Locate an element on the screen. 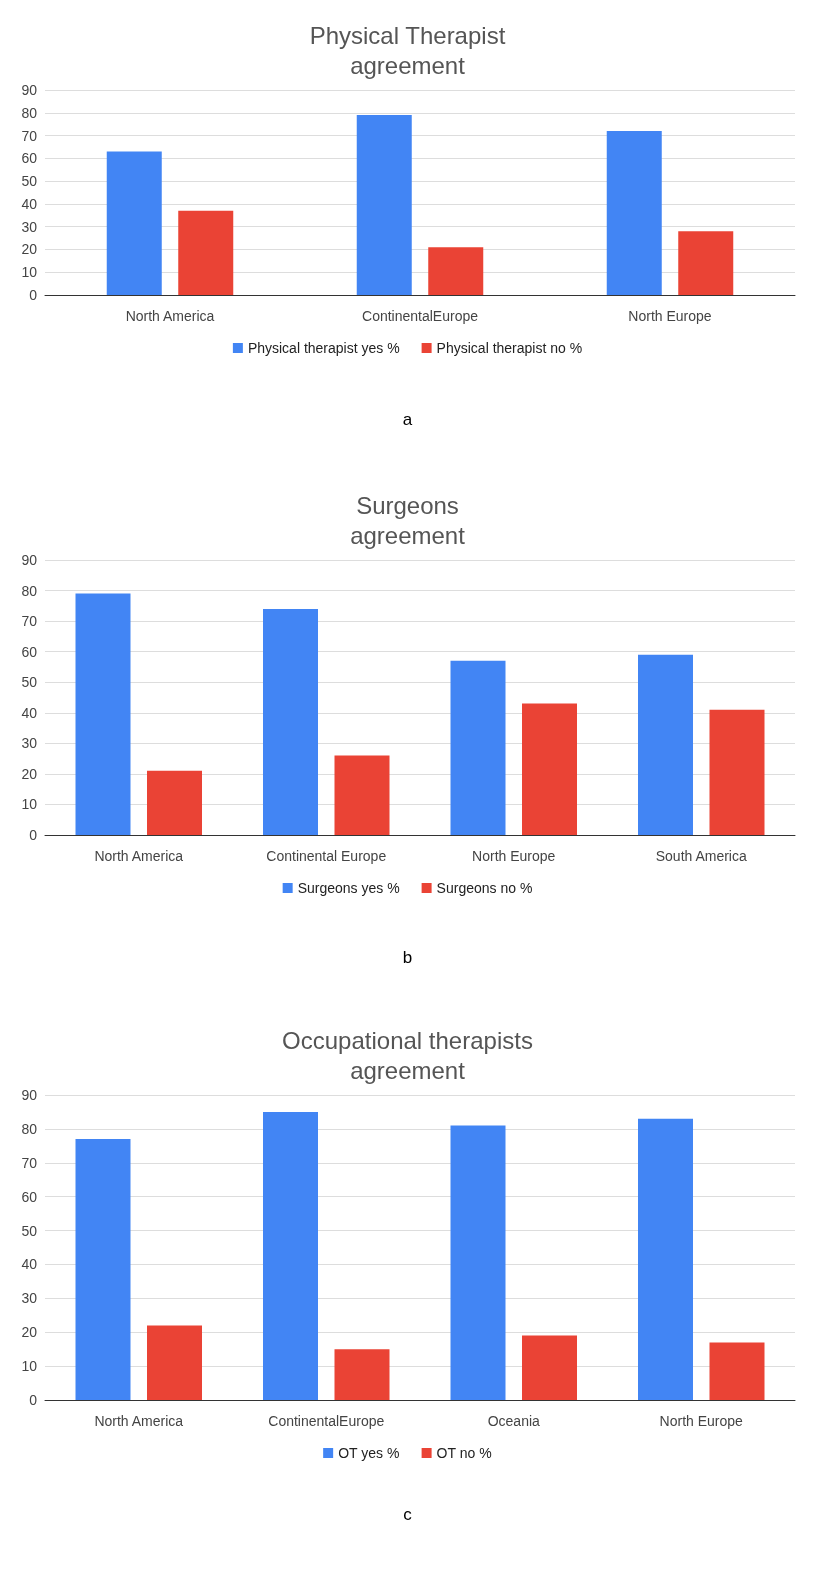 The width and height of the screenshot is (815, 1592). chart-title: Occupational therapists agreement is located at coordinates (407, 1055).